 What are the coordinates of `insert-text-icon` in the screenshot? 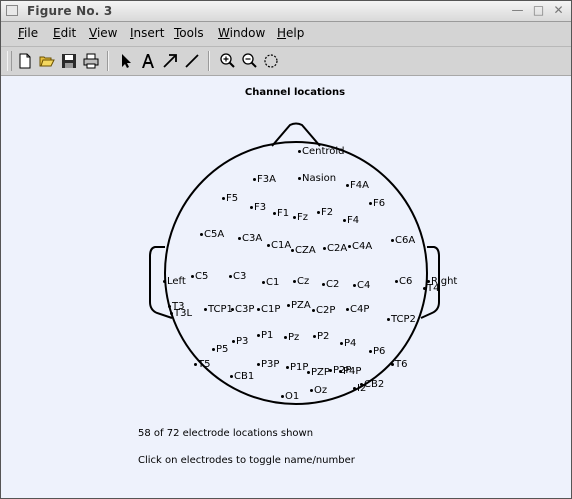 It's located at (148, 61).